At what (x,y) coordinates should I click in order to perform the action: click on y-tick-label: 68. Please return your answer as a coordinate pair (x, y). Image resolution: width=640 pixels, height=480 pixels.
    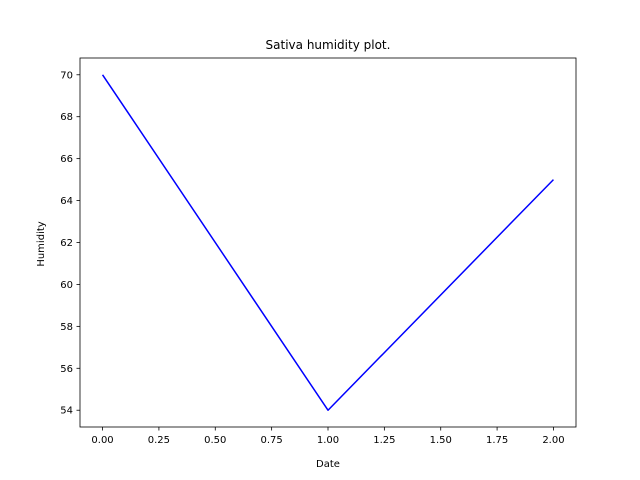
    Looking at the image, I should click on (66, 117).